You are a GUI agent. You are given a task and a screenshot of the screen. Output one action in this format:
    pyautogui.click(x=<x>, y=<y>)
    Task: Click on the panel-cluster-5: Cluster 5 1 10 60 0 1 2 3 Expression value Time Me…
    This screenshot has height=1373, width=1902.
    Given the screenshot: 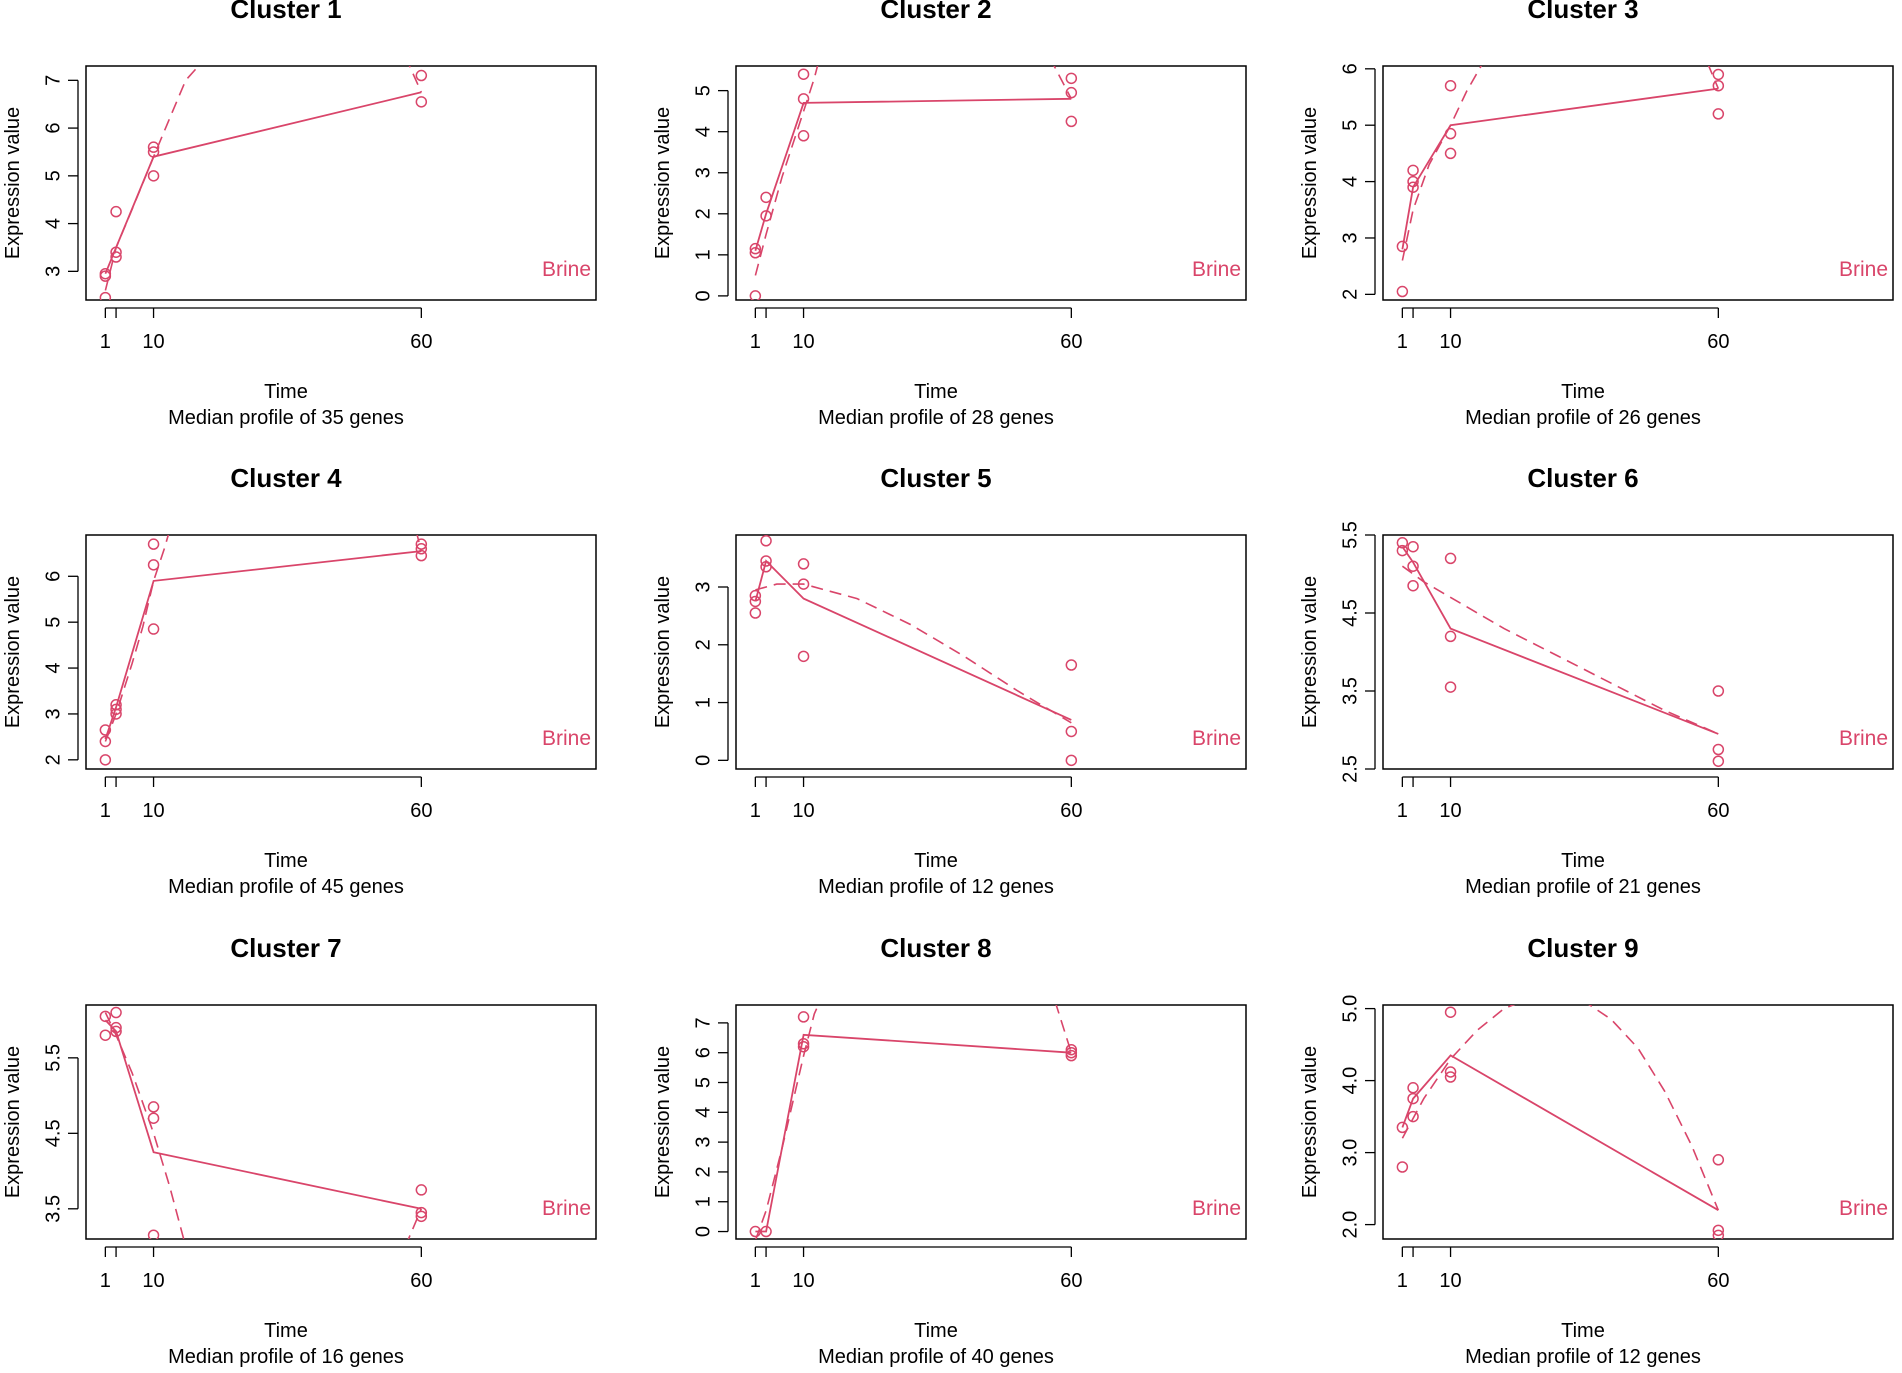 What is the action you would take?
    pyautogui.click(x=949, y=680)
    